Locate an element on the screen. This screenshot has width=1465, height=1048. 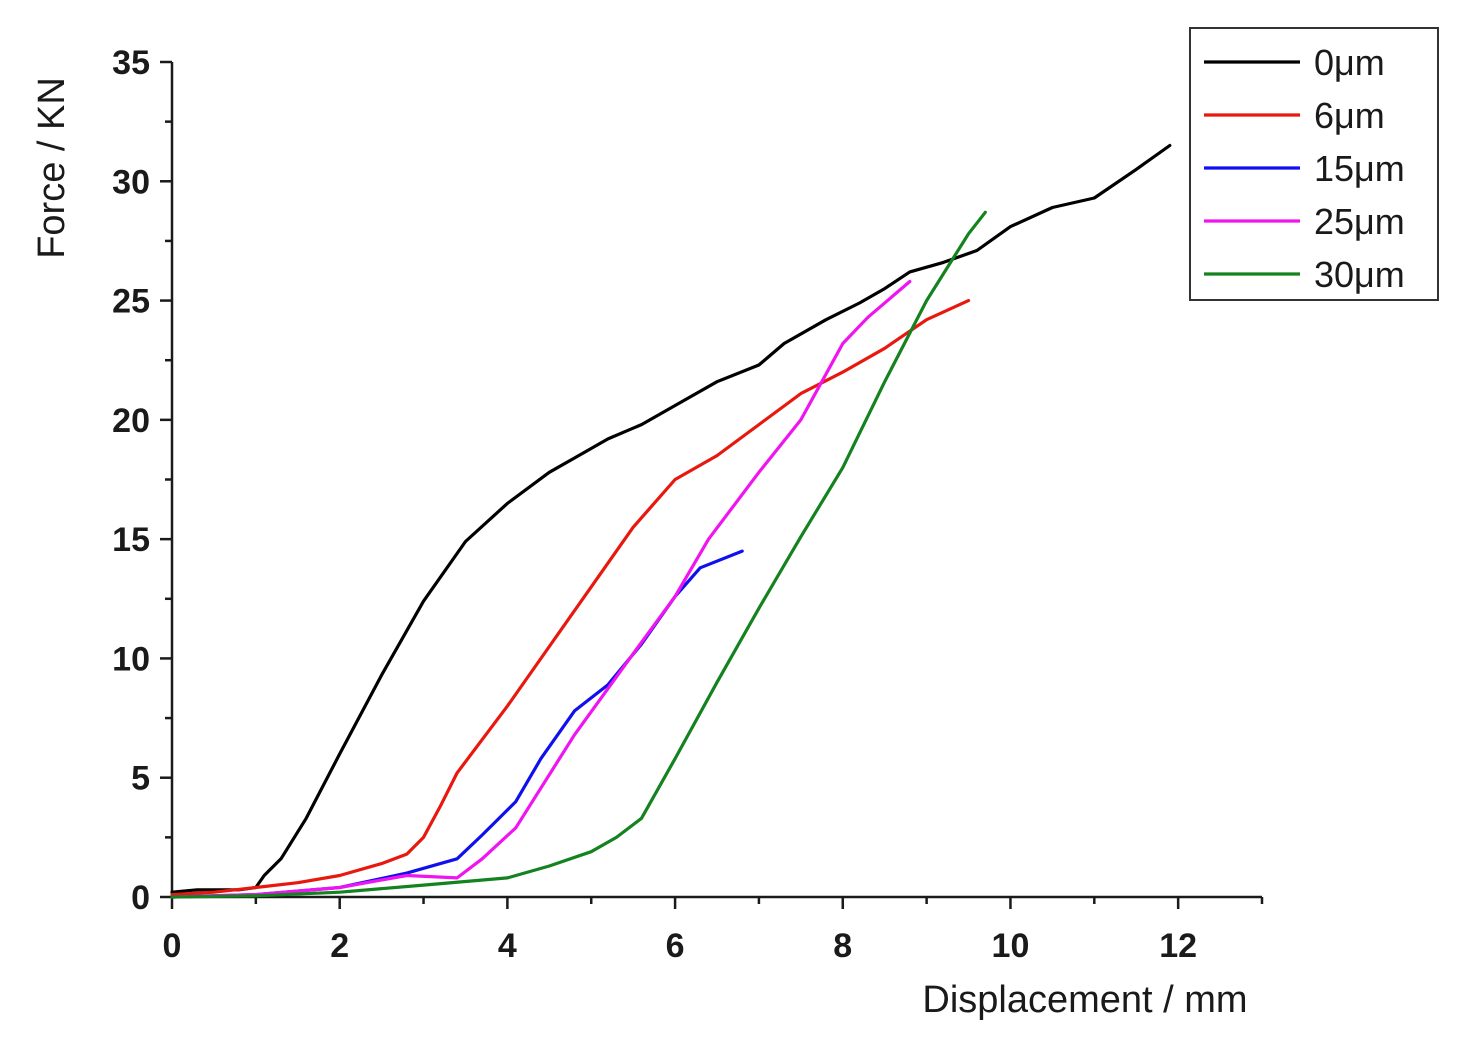
y-tick-label: 10 is located at coordinates (131, 659).